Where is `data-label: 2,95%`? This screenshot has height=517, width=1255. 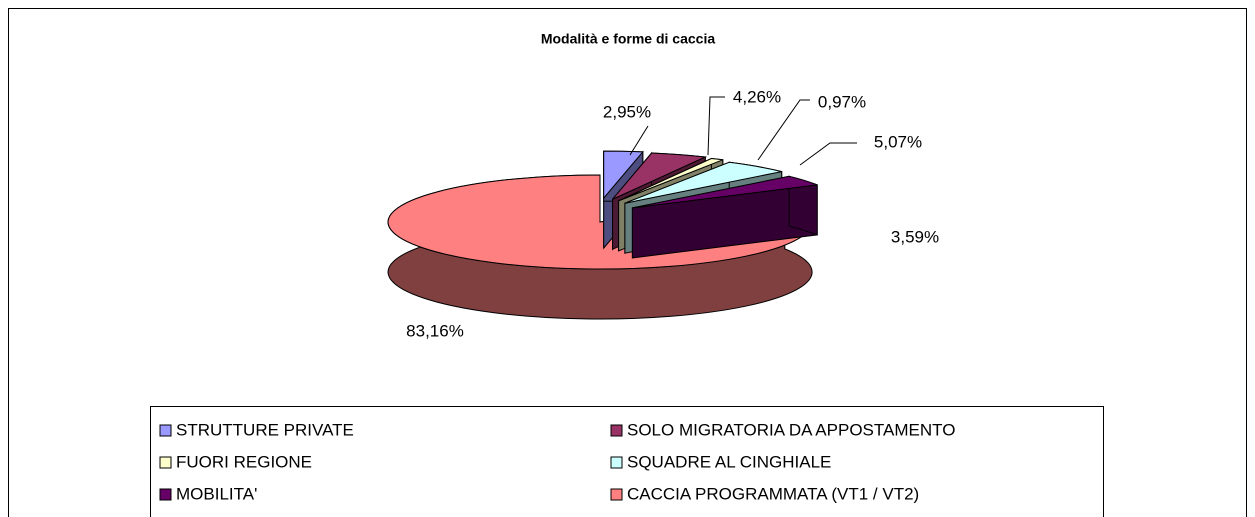 data-label: 2,95% is located at coordinates (627, 111).